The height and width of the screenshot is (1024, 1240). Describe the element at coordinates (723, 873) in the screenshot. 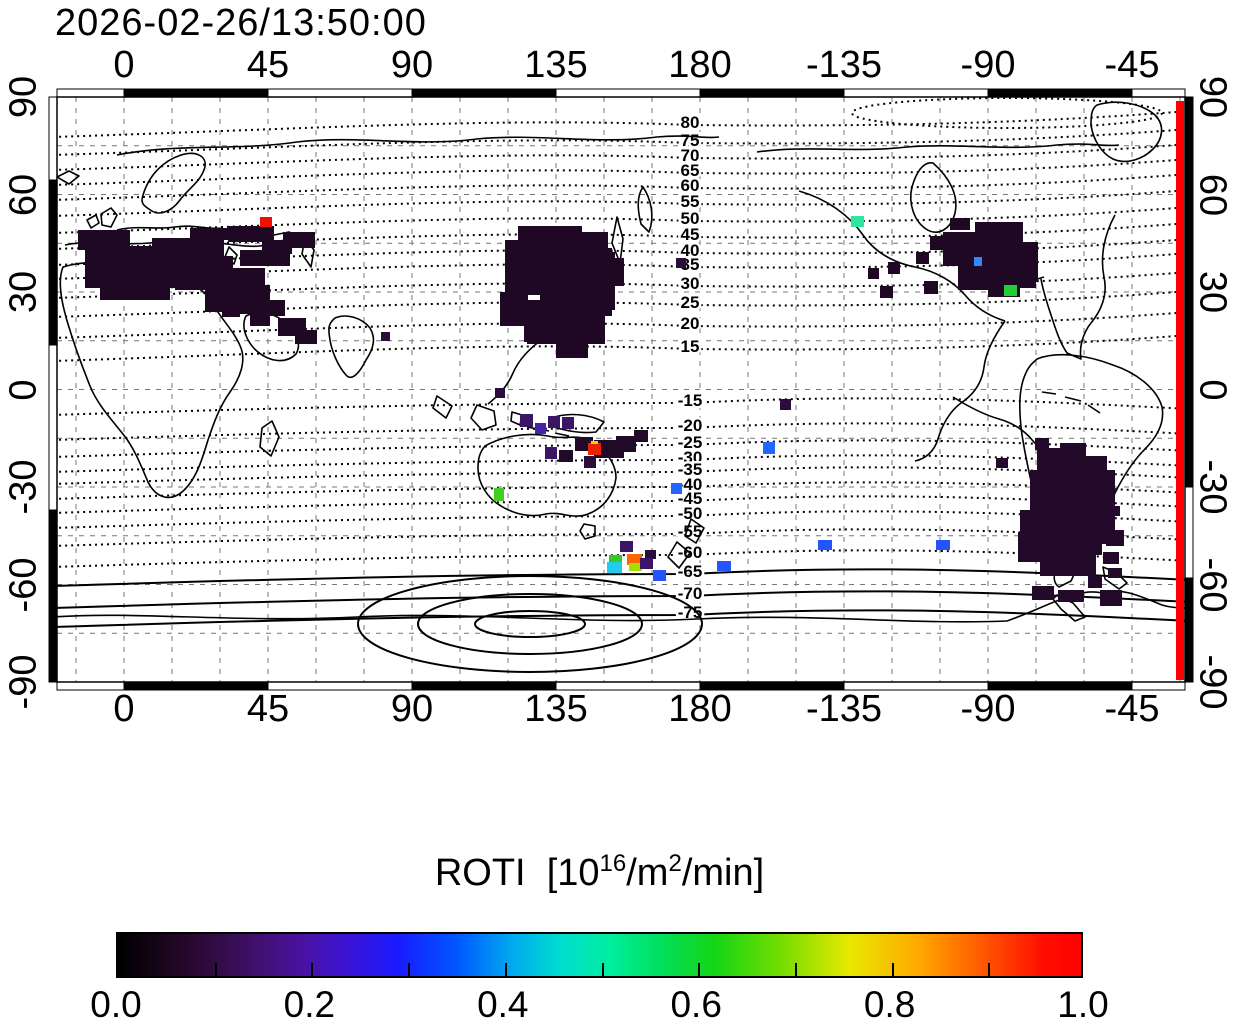

I see `colorbar-title-suffix: /min]` at that location.